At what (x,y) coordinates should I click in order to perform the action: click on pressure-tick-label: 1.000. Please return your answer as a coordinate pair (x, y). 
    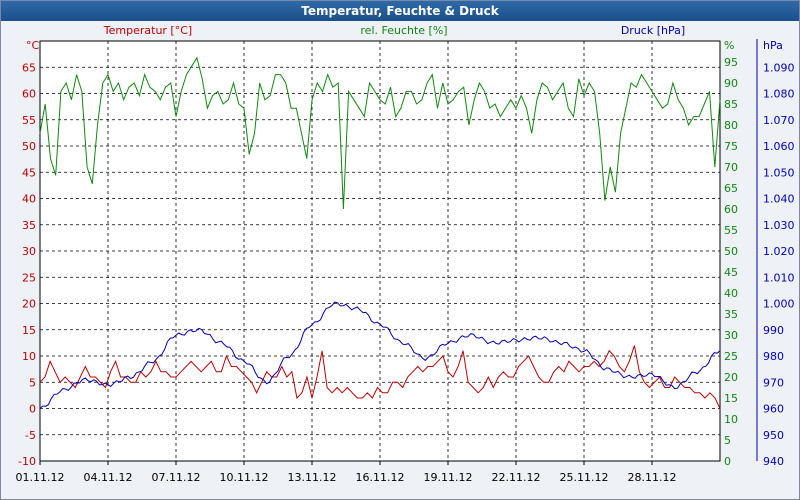
    Looking at the image, I should click on (779, 304).